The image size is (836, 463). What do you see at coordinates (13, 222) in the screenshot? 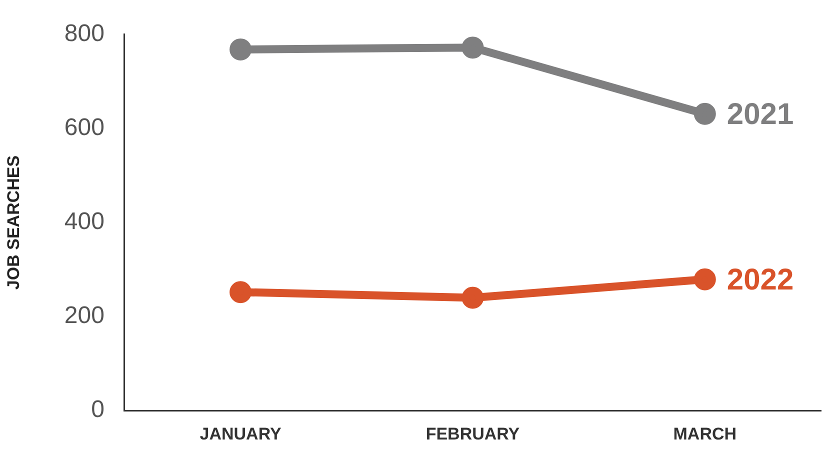
I see `y-axis-title: JOB SEARCHES` at bounding box center [13, 222].